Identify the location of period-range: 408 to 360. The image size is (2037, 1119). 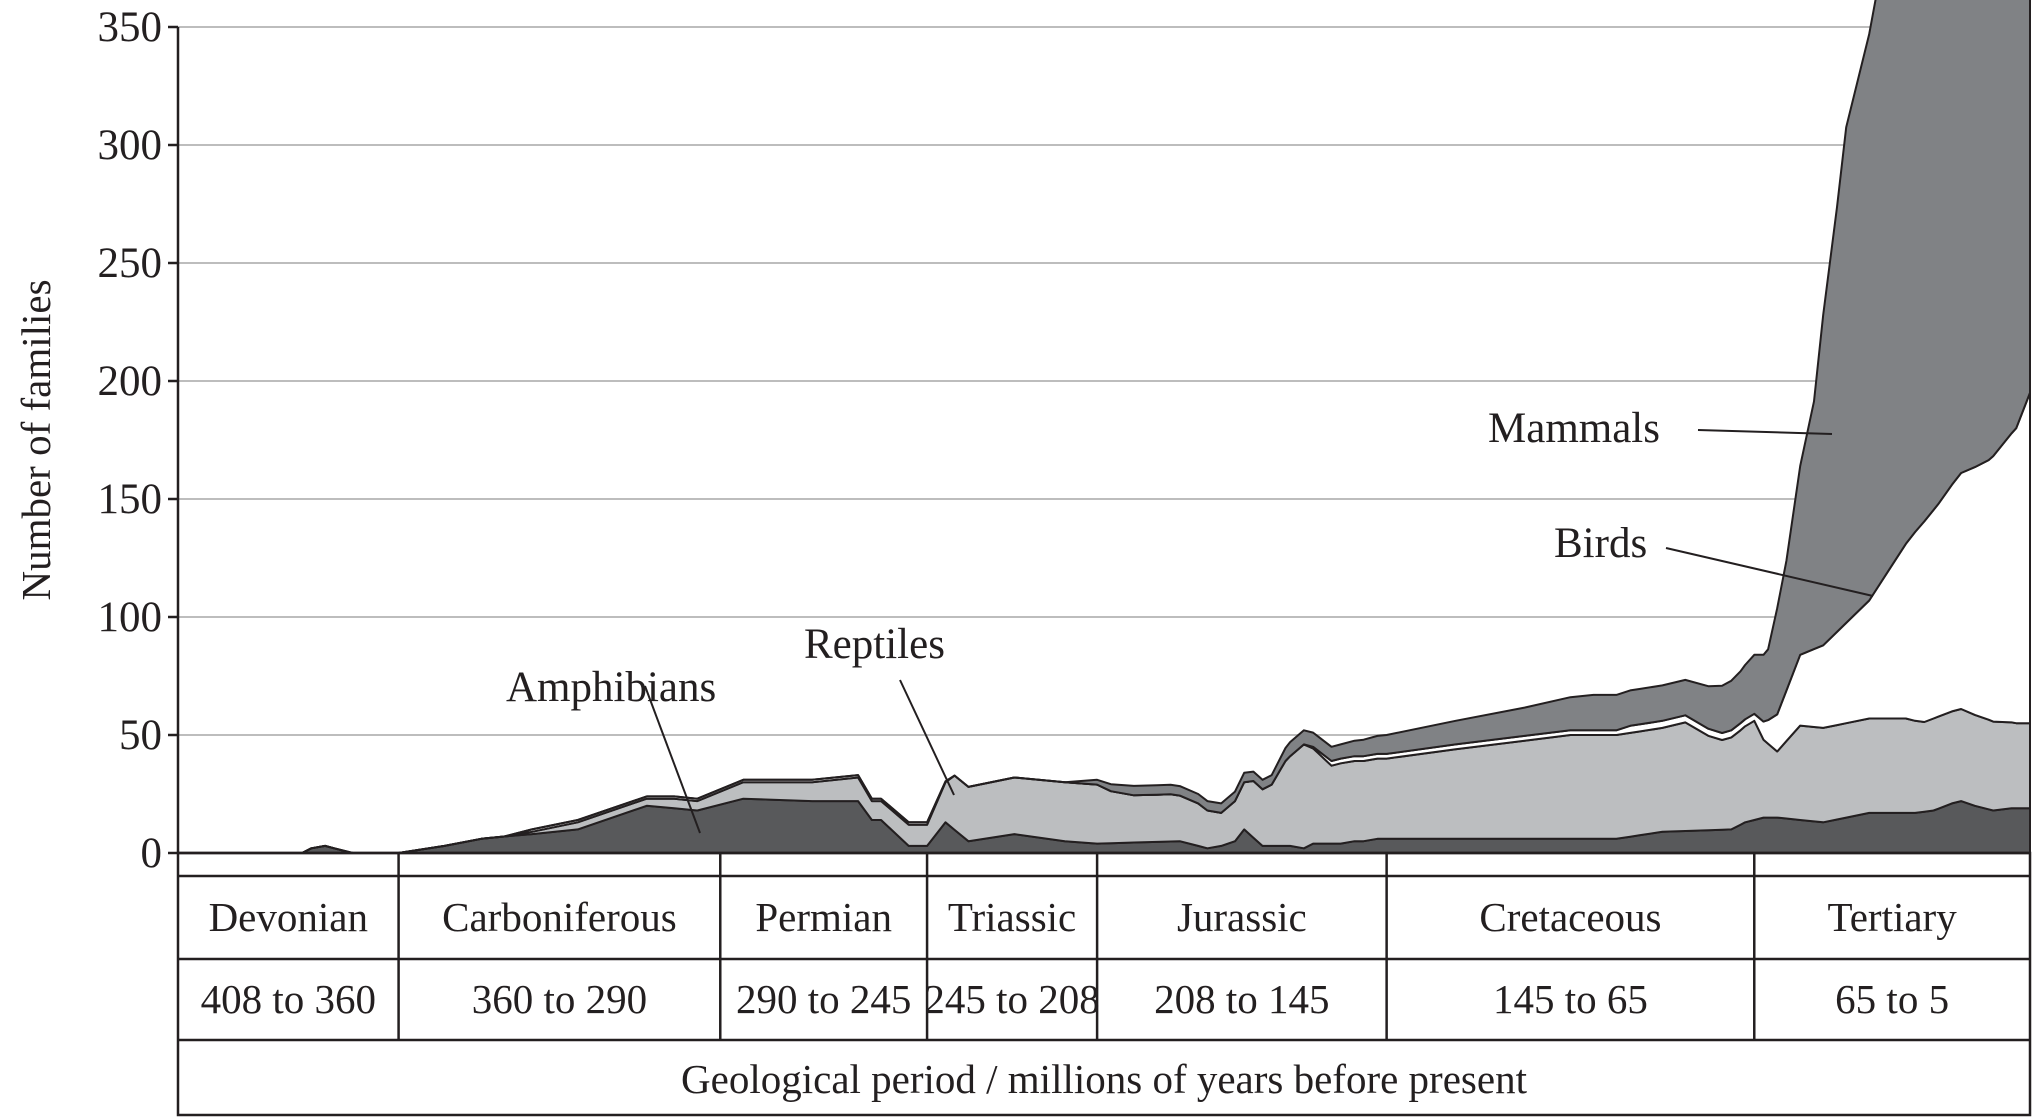
(288, 999).